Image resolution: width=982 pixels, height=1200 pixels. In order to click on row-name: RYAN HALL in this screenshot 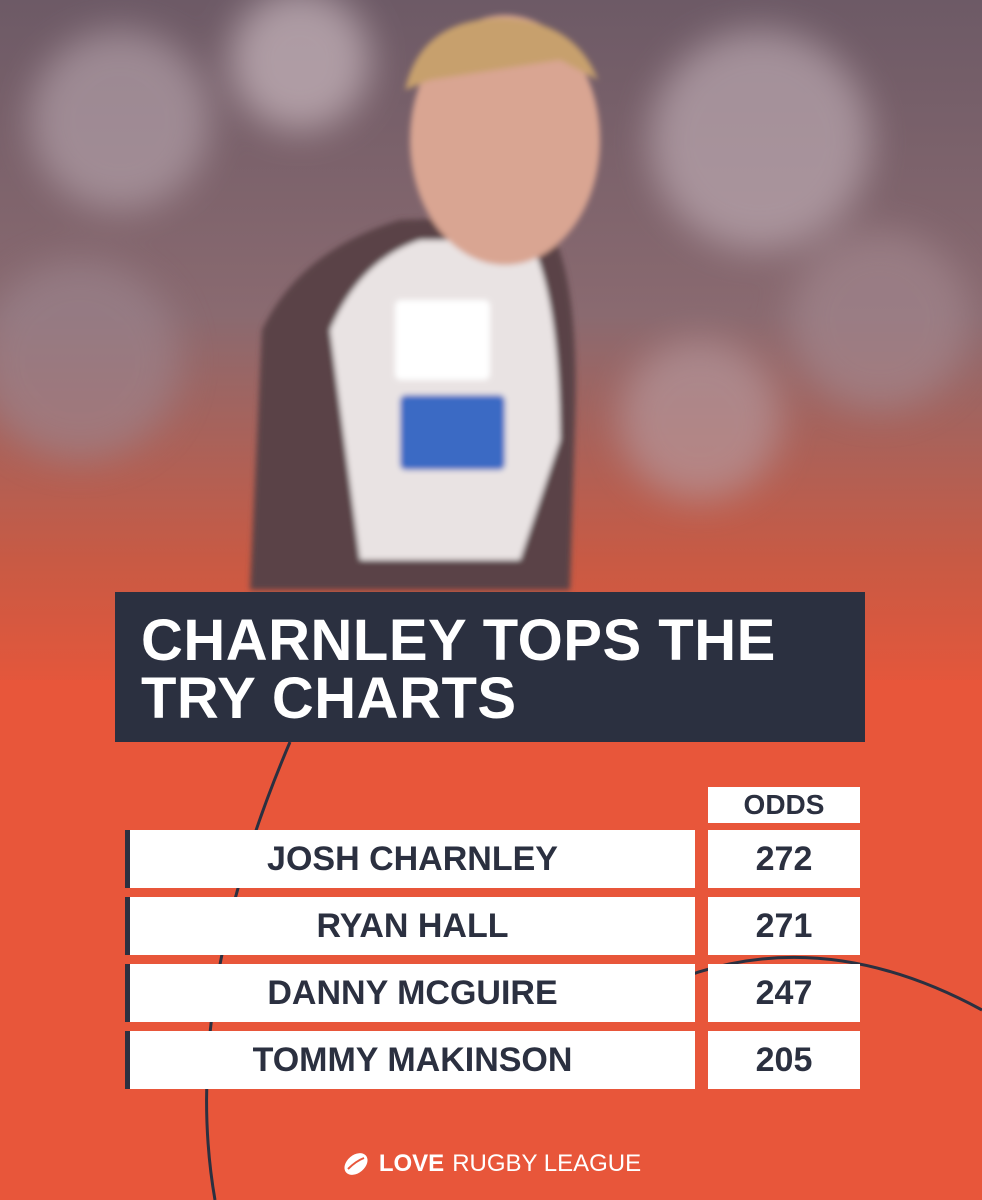, I will do `click(410, 926)`.